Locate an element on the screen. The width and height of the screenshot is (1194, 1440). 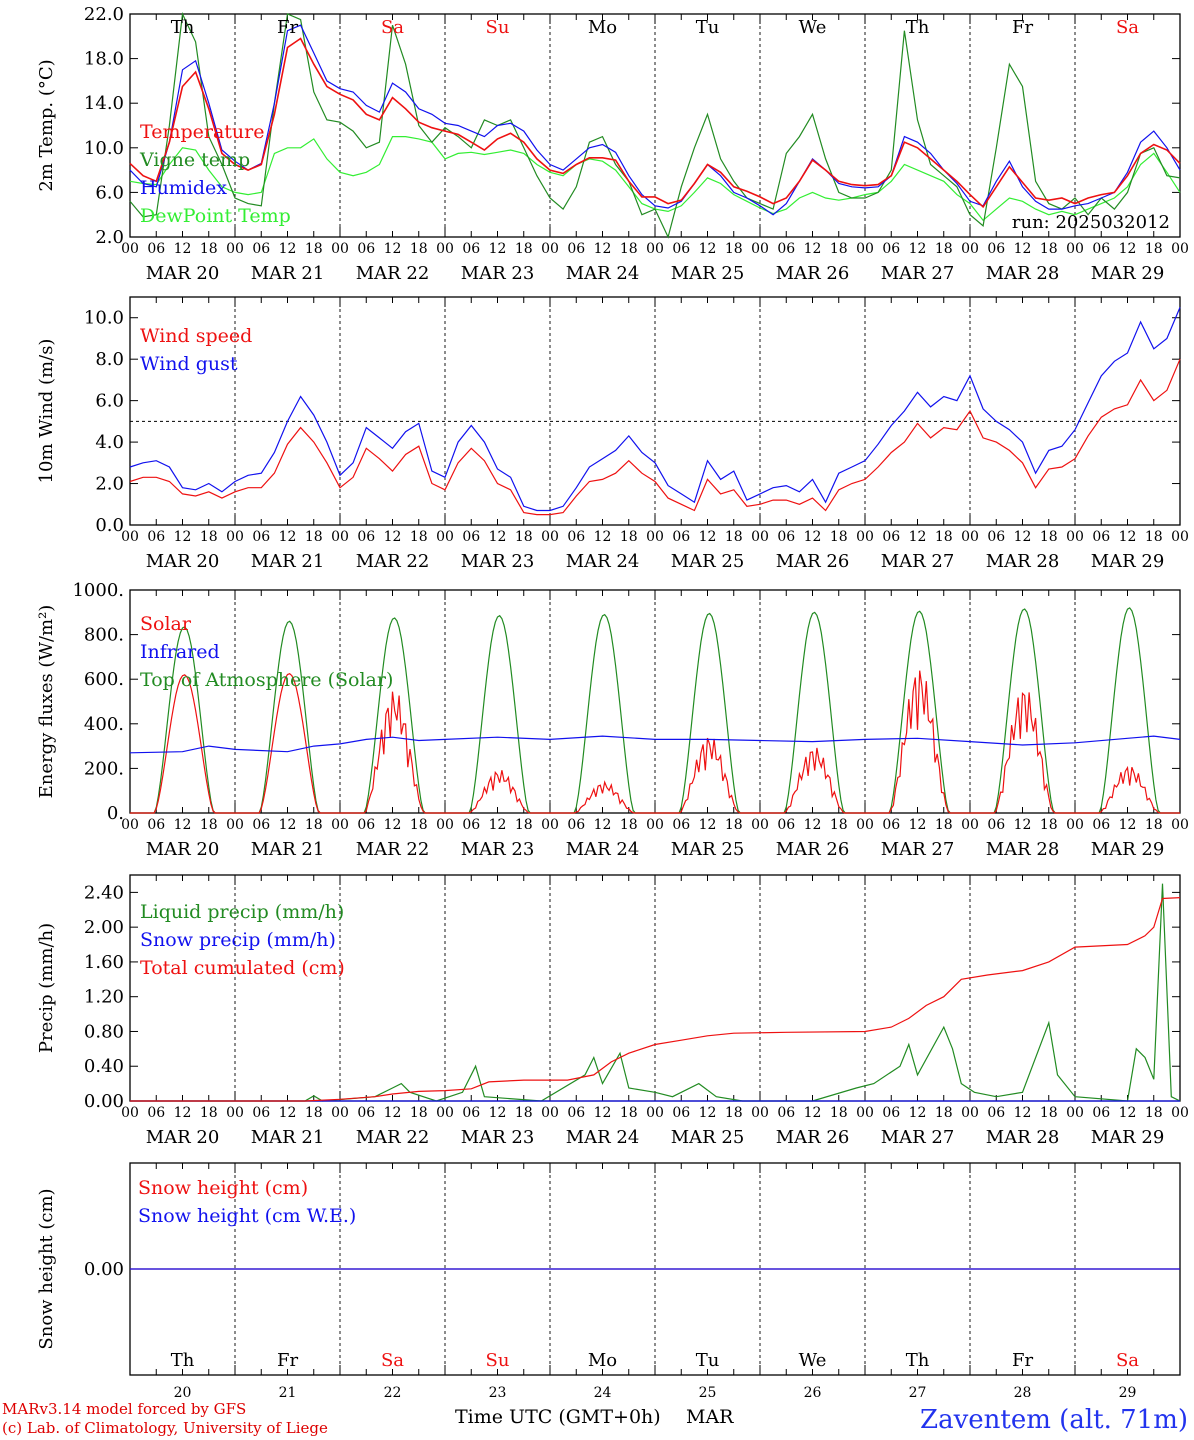
y-tick-label: 0.80 is located at coordinates (104, 1031).